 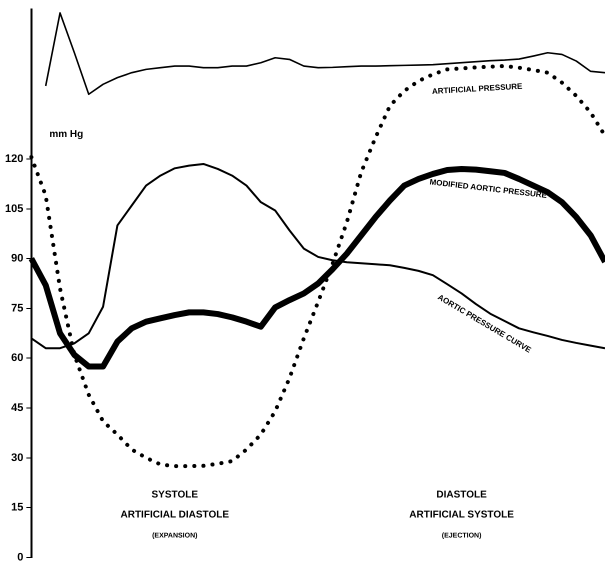 What do you see at coordinates (17, 258) in the screenshot?
I see `y-tick-label: 90` at bounding box center [17, 258].